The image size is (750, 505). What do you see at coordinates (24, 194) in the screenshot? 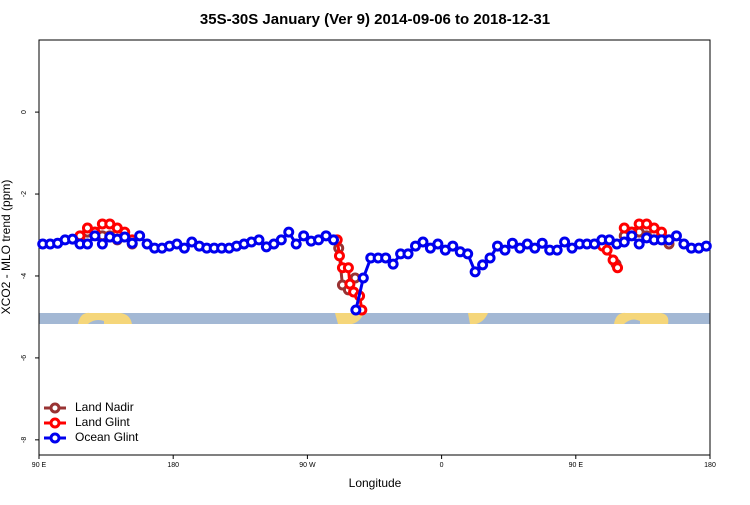
I see `y-tick-label: -2` at bounding box center [24, 194].